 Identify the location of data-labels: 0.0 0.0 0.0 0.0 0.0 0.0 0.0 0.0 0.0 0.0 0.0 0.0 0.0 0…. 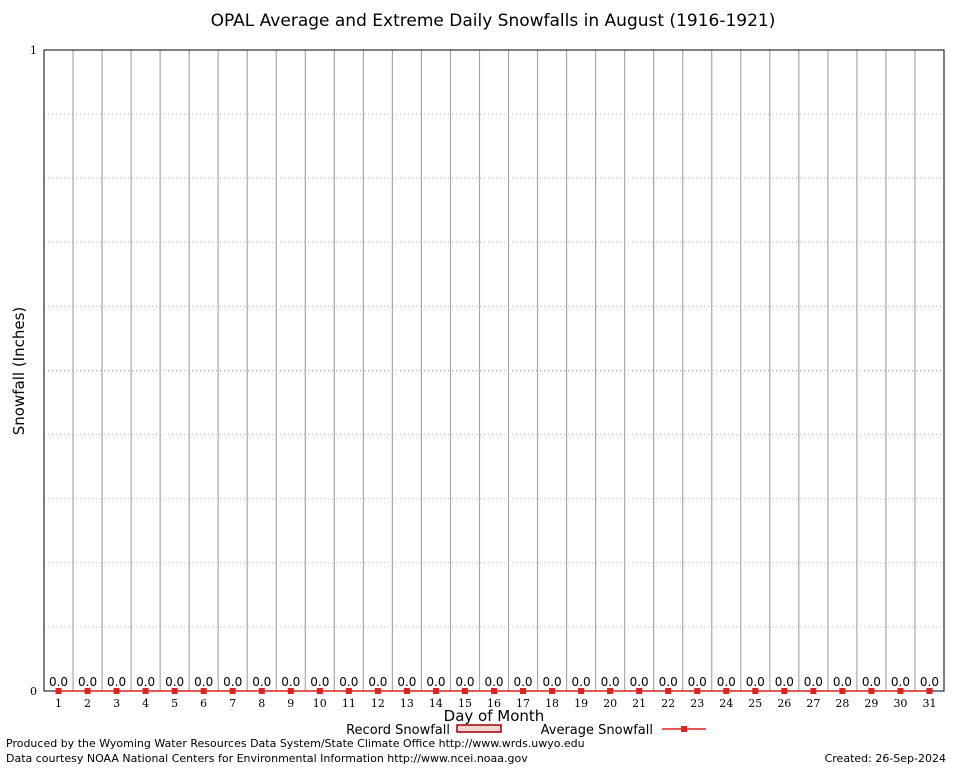
(494, 682).